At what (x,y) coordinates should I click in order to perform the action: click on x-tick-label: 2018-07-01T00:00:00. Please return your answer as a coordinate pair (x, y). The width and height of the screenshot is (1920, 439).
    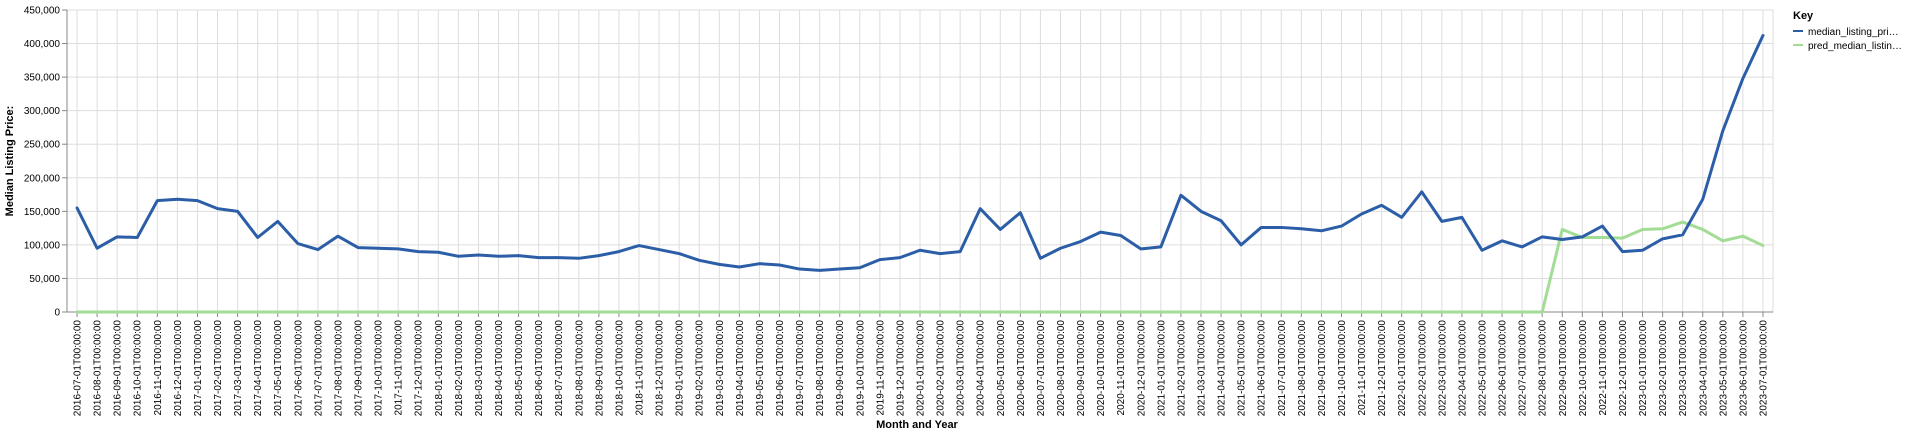
    Looking at the image, I should click on (559, 368).